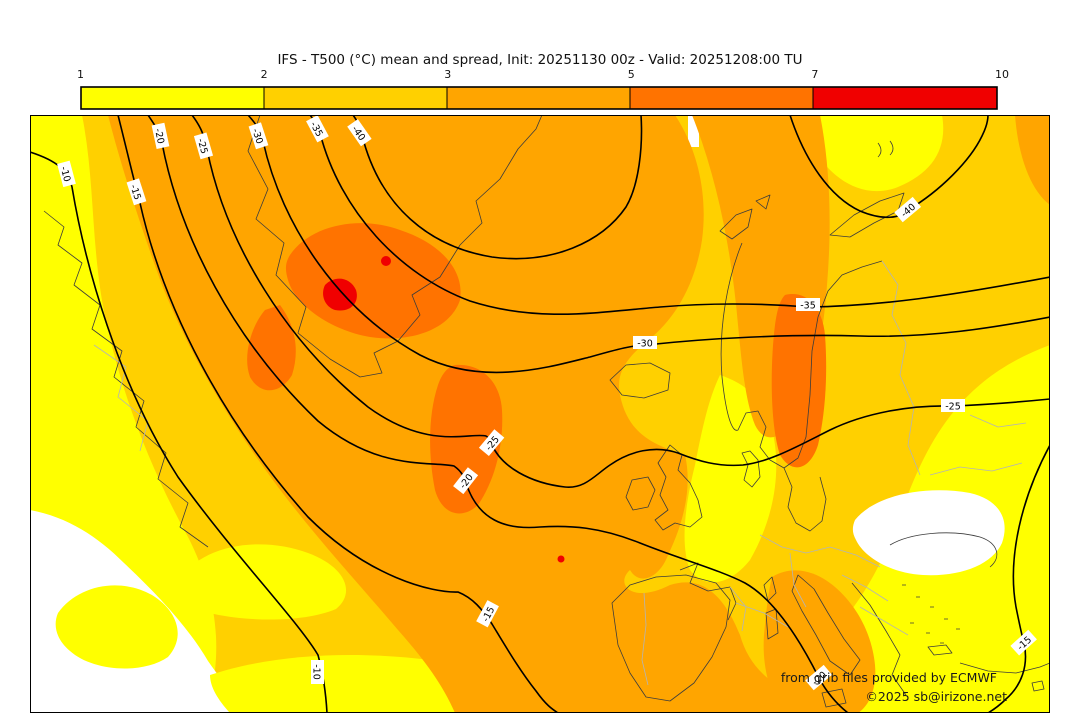 Image resolution: width=1080 pixels, height=718 pixels. I want to click on italy-coast, so click(826, 641).